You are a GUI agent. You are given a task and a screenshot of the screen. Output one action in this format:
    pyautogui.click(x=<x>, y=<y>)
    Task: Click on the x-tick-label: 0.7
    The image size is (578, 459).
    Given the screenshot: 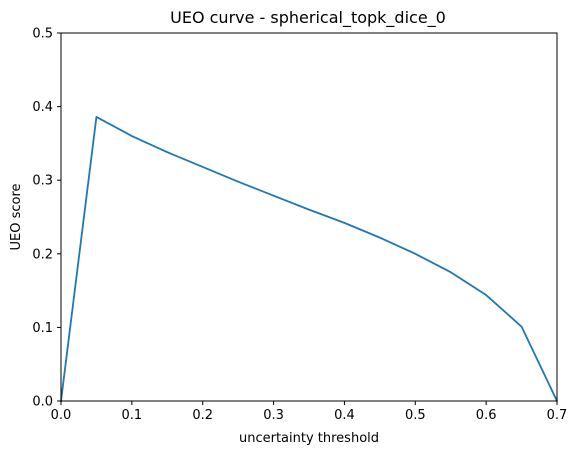 What is the action you would take?
    pyautogui.click(x=557, y=415)
    